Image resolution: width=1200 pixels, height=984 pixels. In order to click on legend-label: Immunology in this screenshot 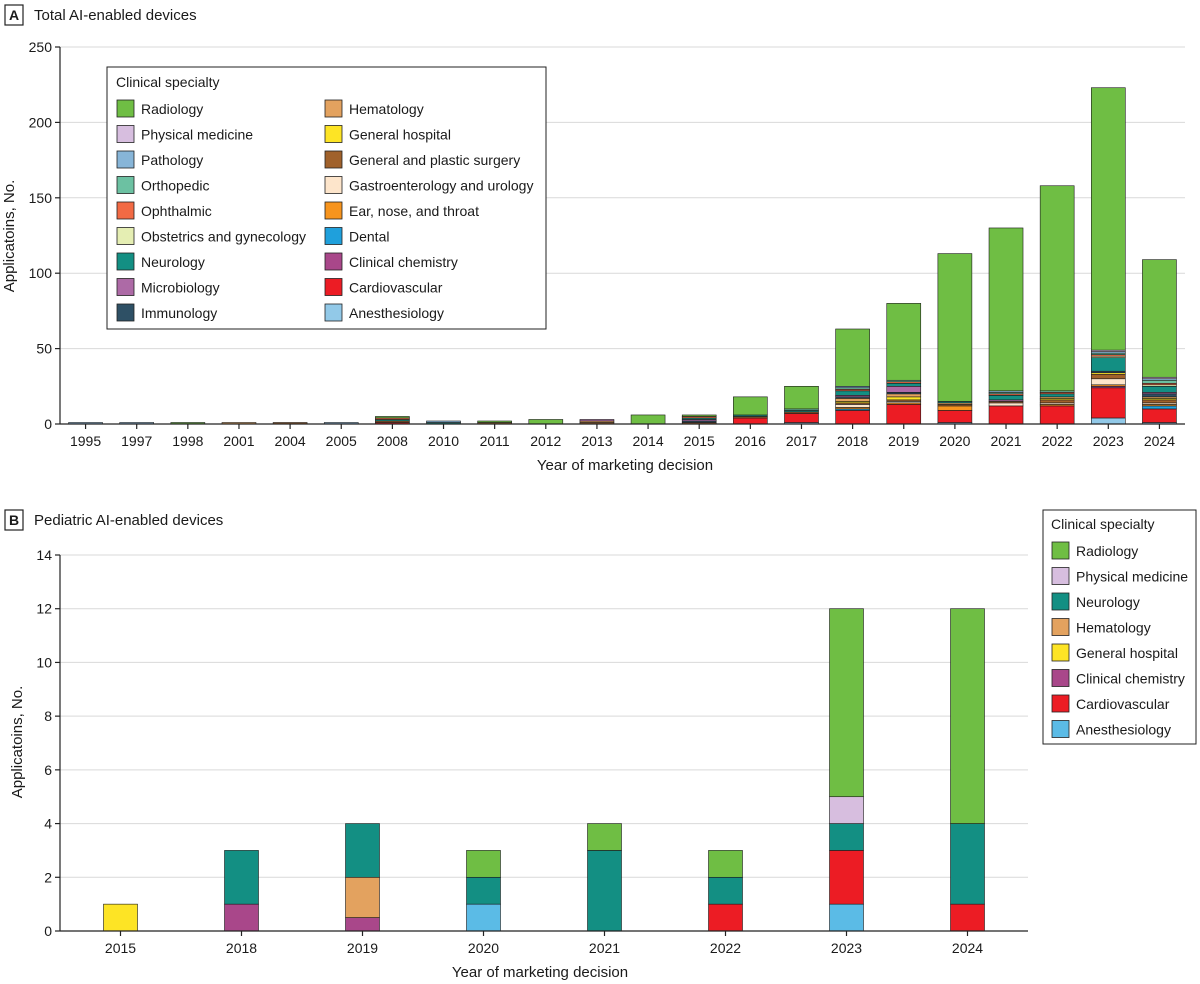, I will do `click(179, 313)`.